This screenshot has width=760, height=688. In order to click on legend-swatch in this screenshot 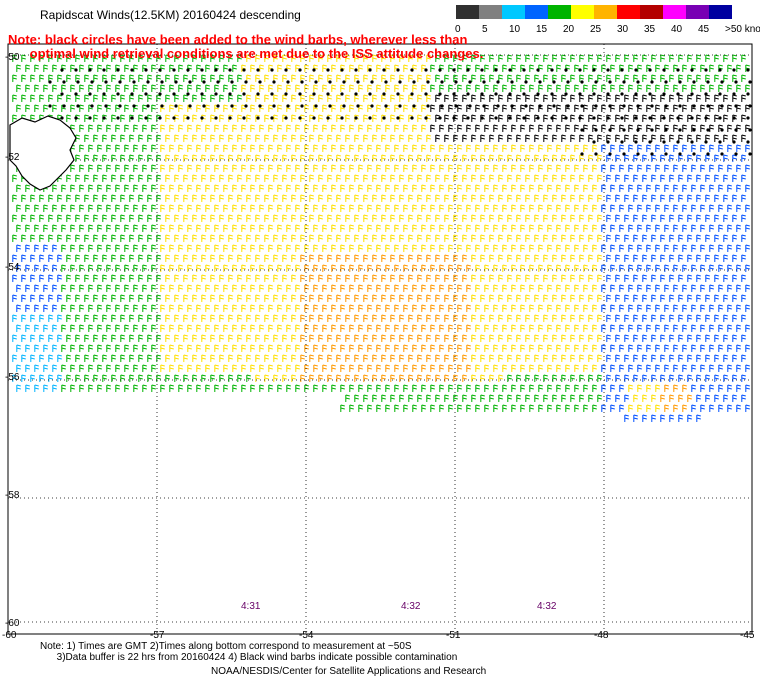, I will do `click(513, 12)`.